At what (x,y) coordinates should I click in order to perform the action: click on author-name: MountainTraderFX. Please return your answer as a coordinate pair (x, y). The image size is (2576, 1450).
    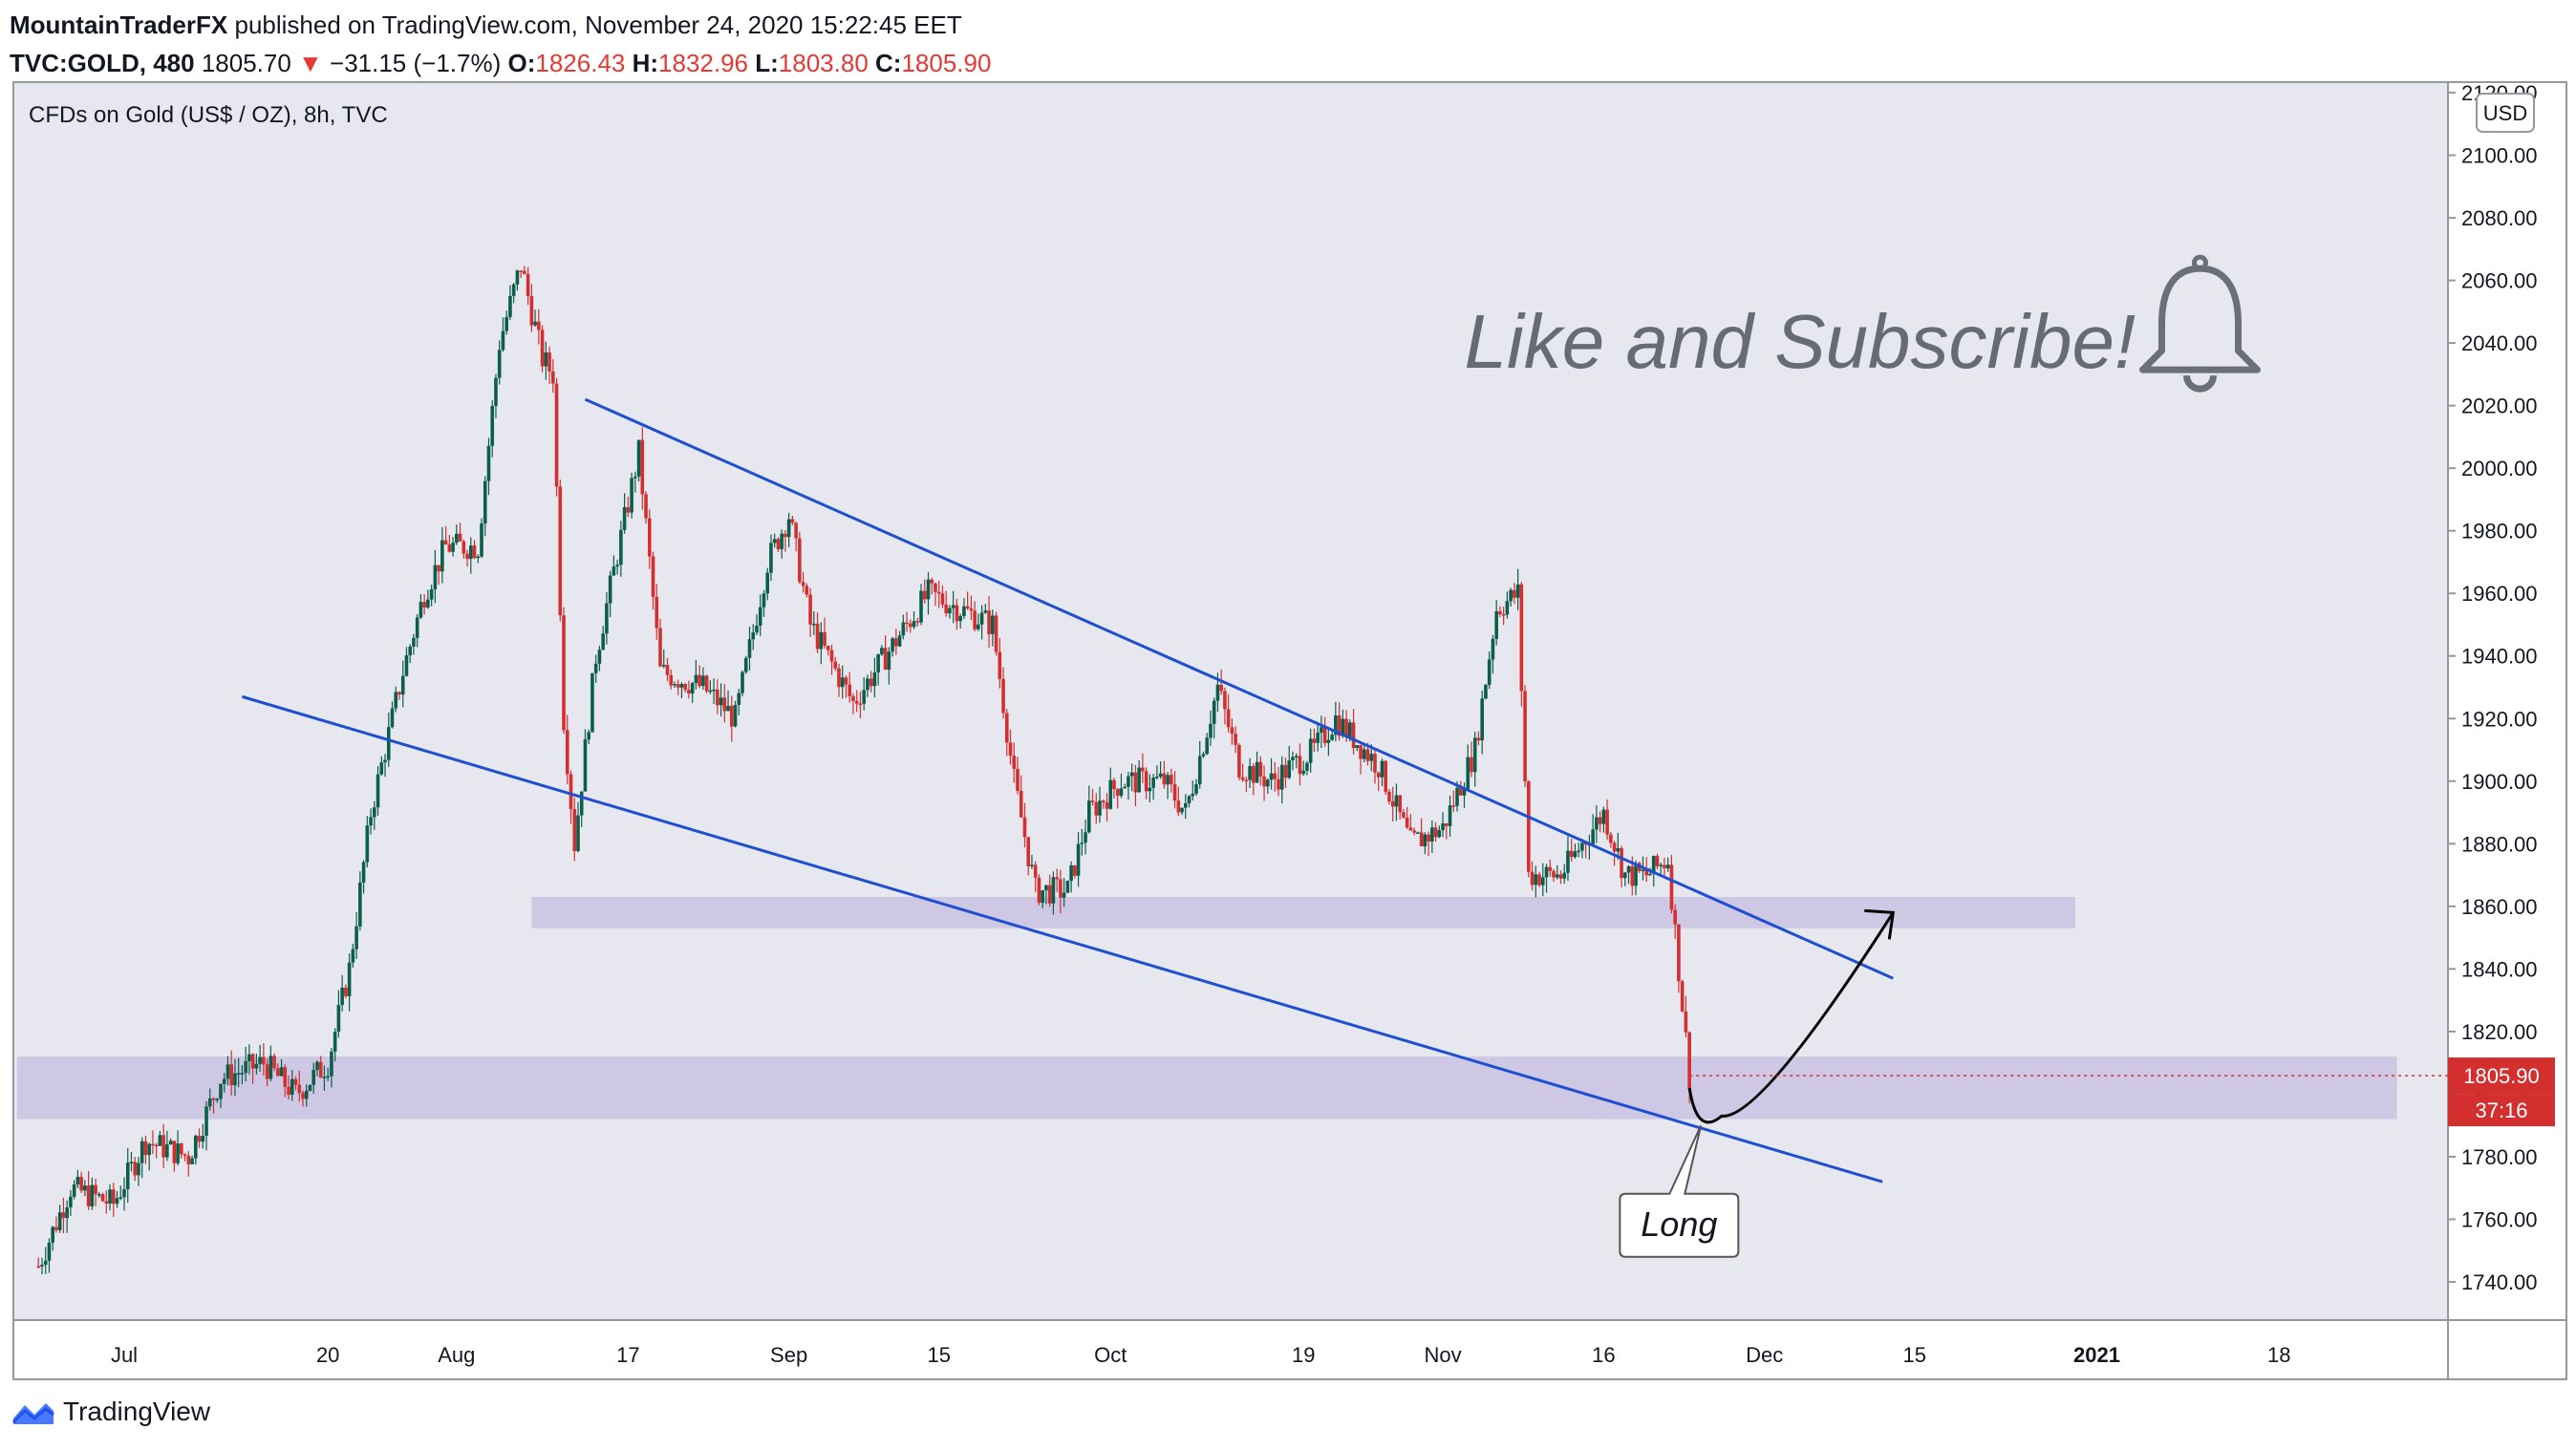
    Looking at the image, I should click on (119, 25).